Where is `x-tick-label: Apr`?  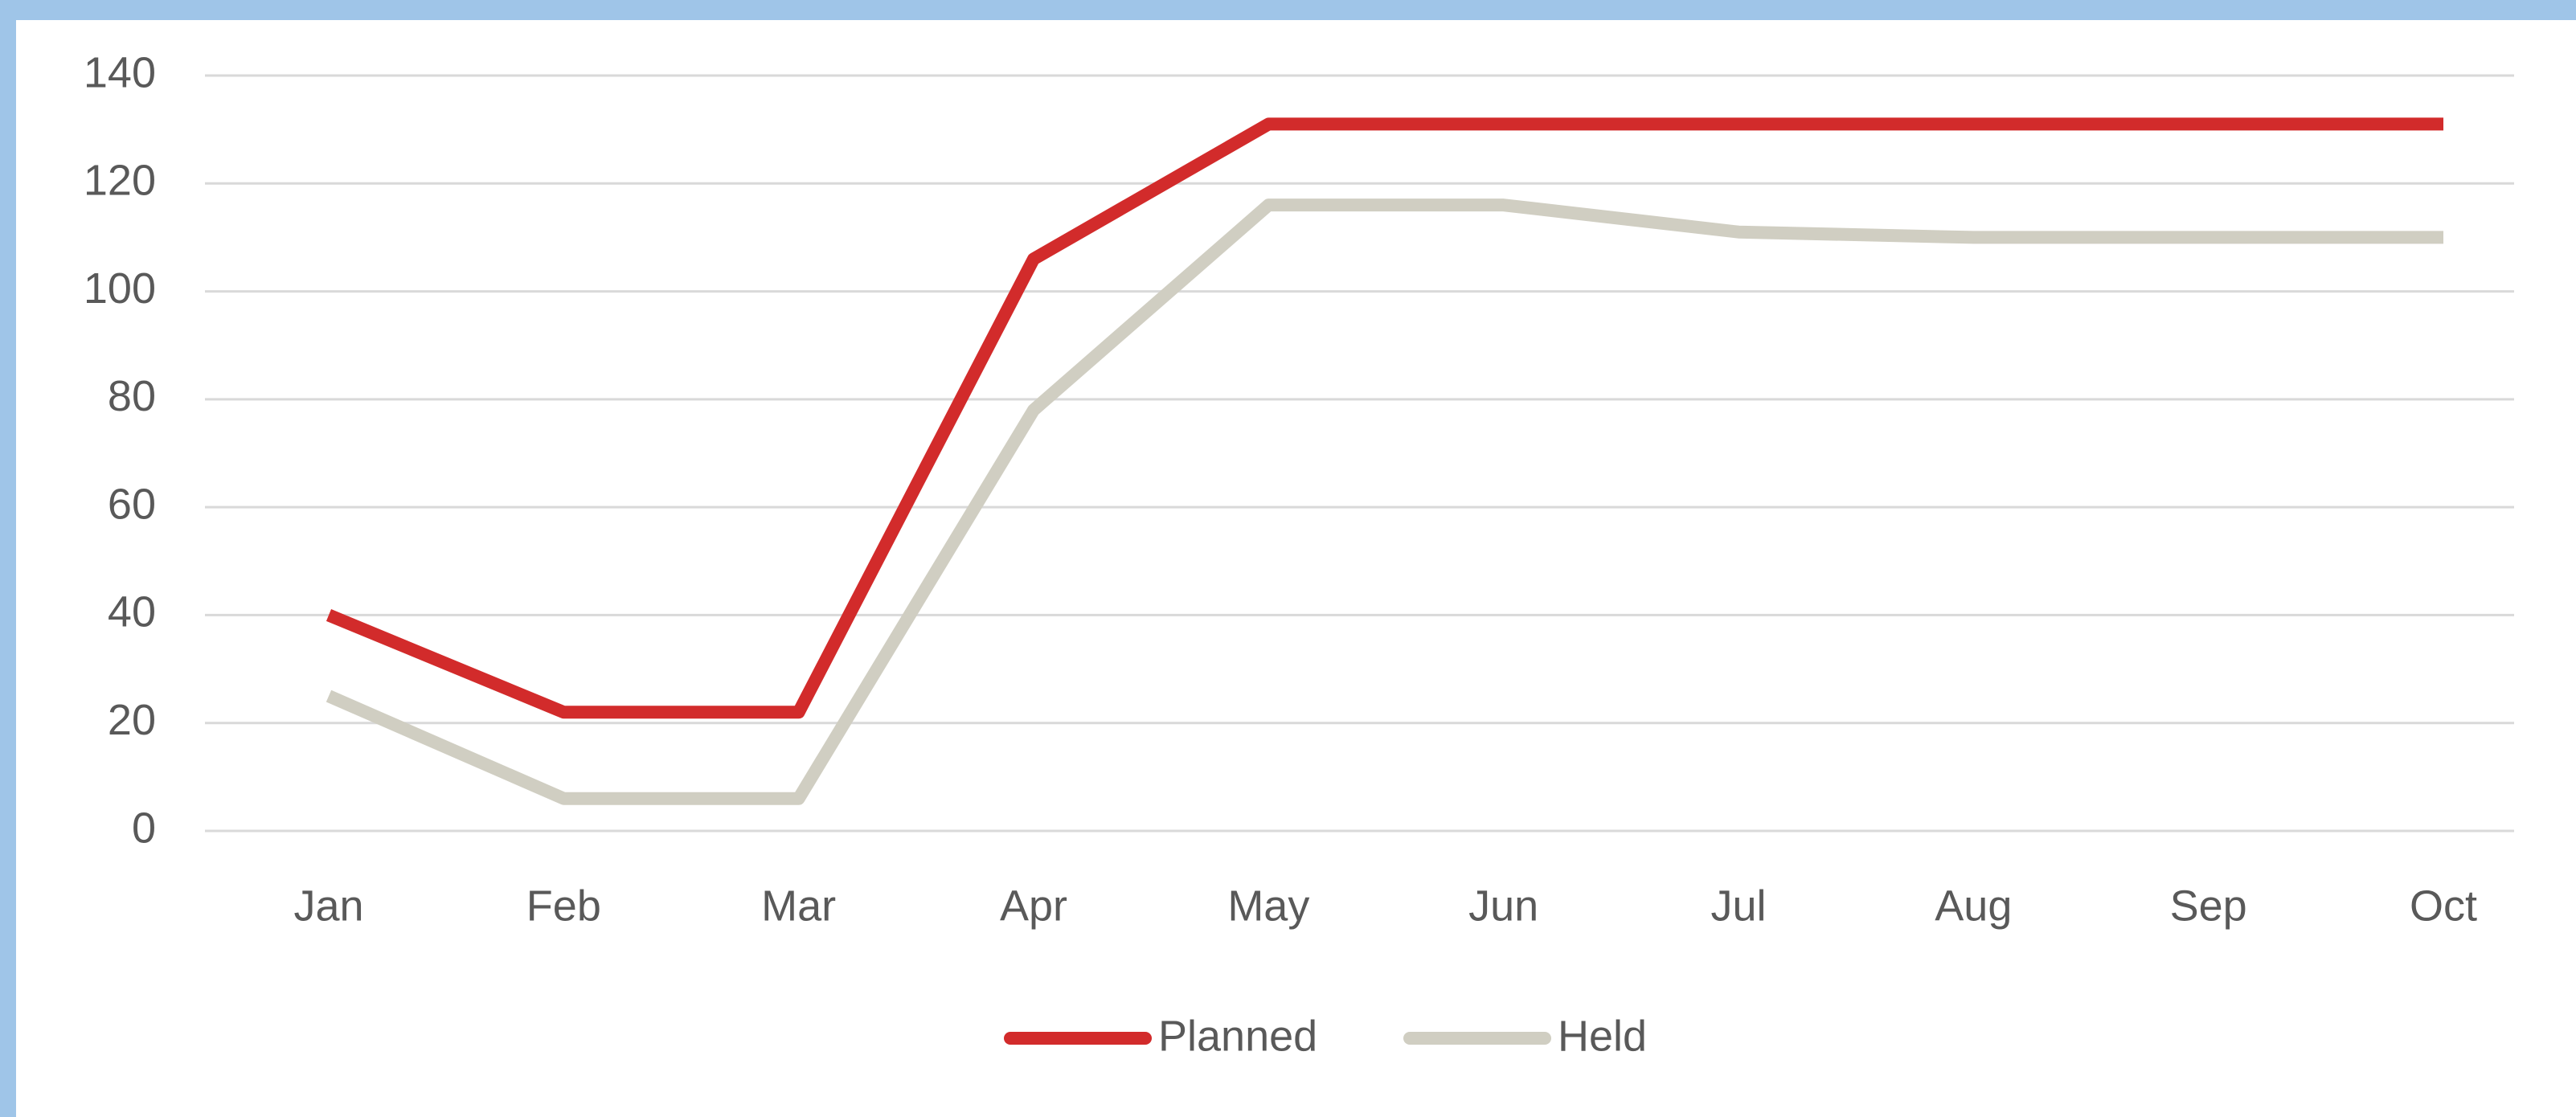 x-tick-label: Apr is located at coordinates (1033, 906).